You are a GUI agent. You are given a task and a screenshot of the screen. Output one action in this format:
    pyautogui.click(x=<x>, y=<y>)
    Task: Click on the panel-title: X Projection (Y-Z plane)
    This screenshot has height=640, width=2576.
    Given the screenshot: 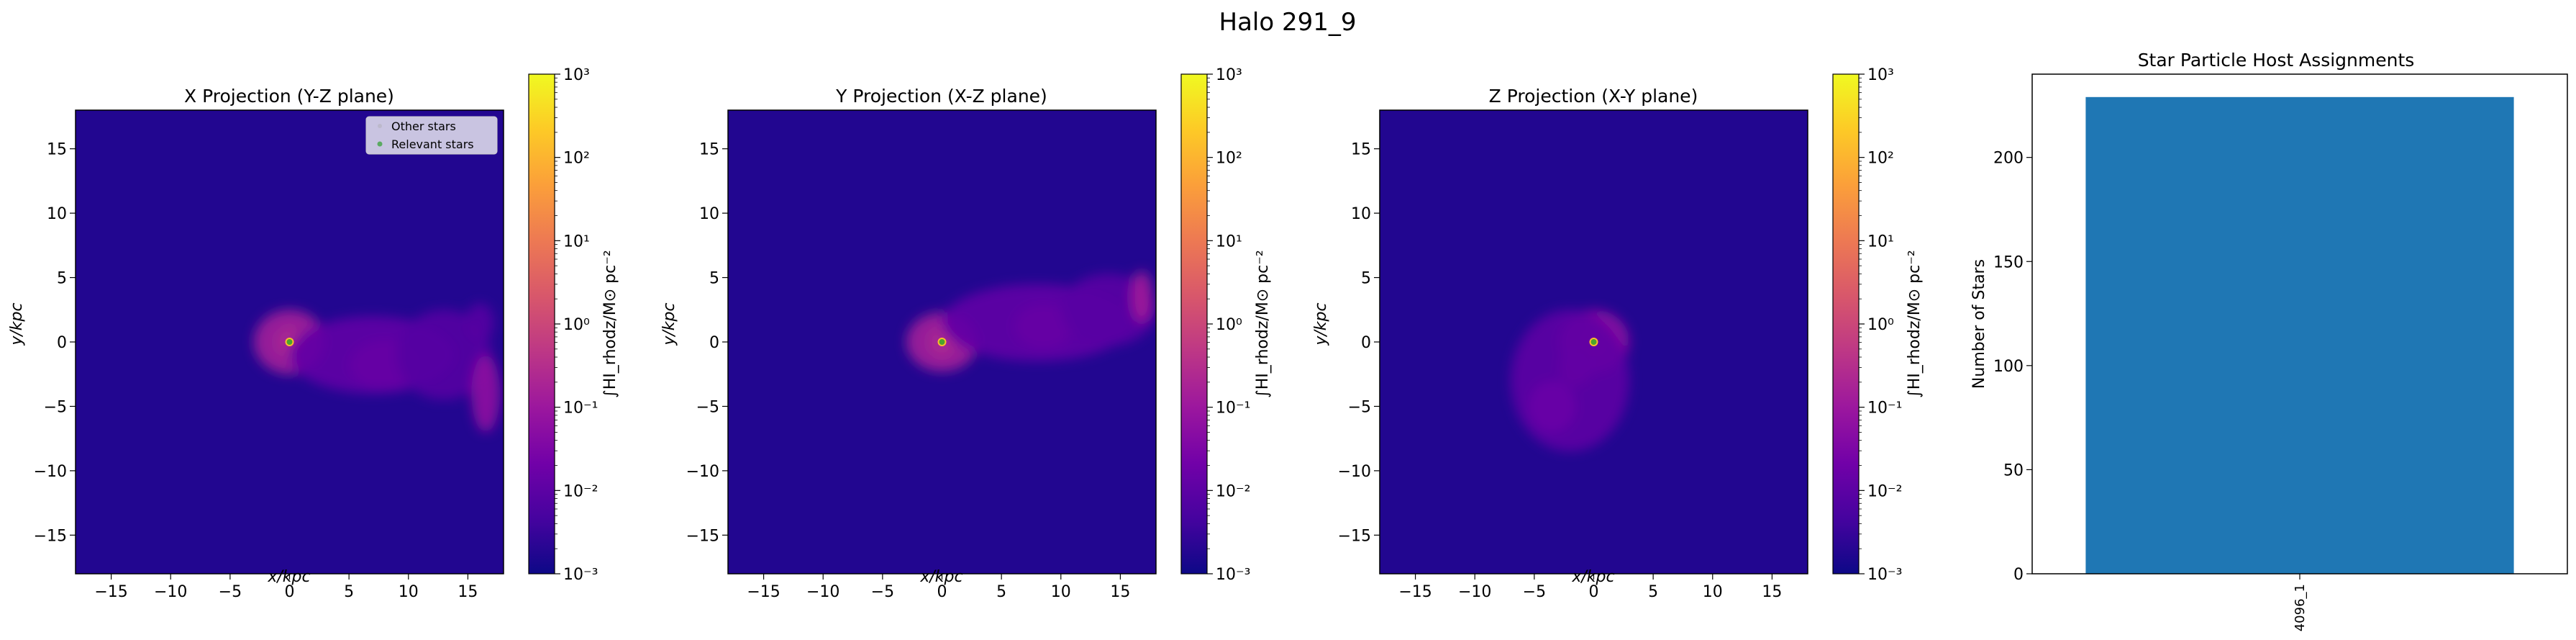 What is the action you would take?
    pyautogui.click(x=289, y=96)
    